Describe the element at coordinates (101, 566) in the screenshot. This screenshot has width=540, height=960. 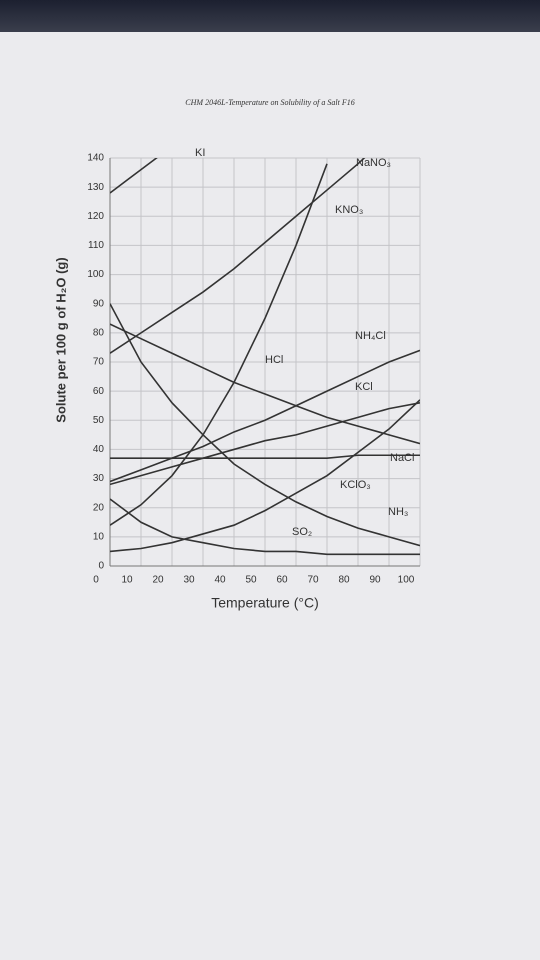
I see `y-tick-label: 0` at that location.